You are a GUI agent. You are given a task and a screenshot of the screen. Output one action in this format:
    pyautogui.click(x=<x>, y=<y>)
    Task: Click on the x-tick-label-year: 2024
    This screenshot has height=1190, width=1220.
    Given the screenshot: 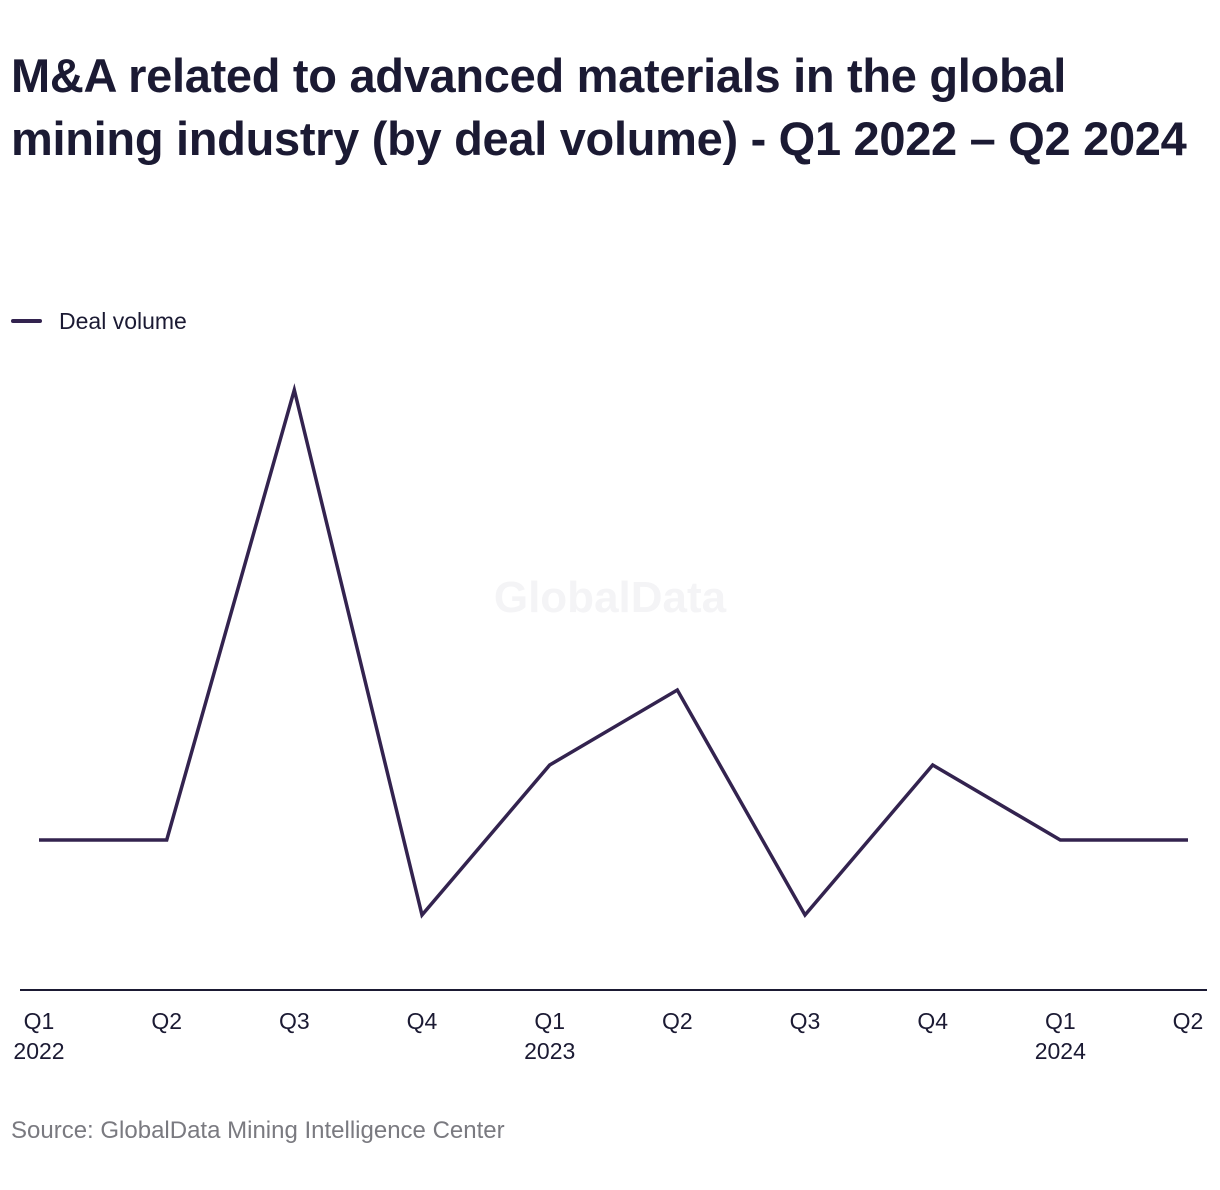 What is the action you would take?
    pyautogui.click(x=1060, y=1051)
    